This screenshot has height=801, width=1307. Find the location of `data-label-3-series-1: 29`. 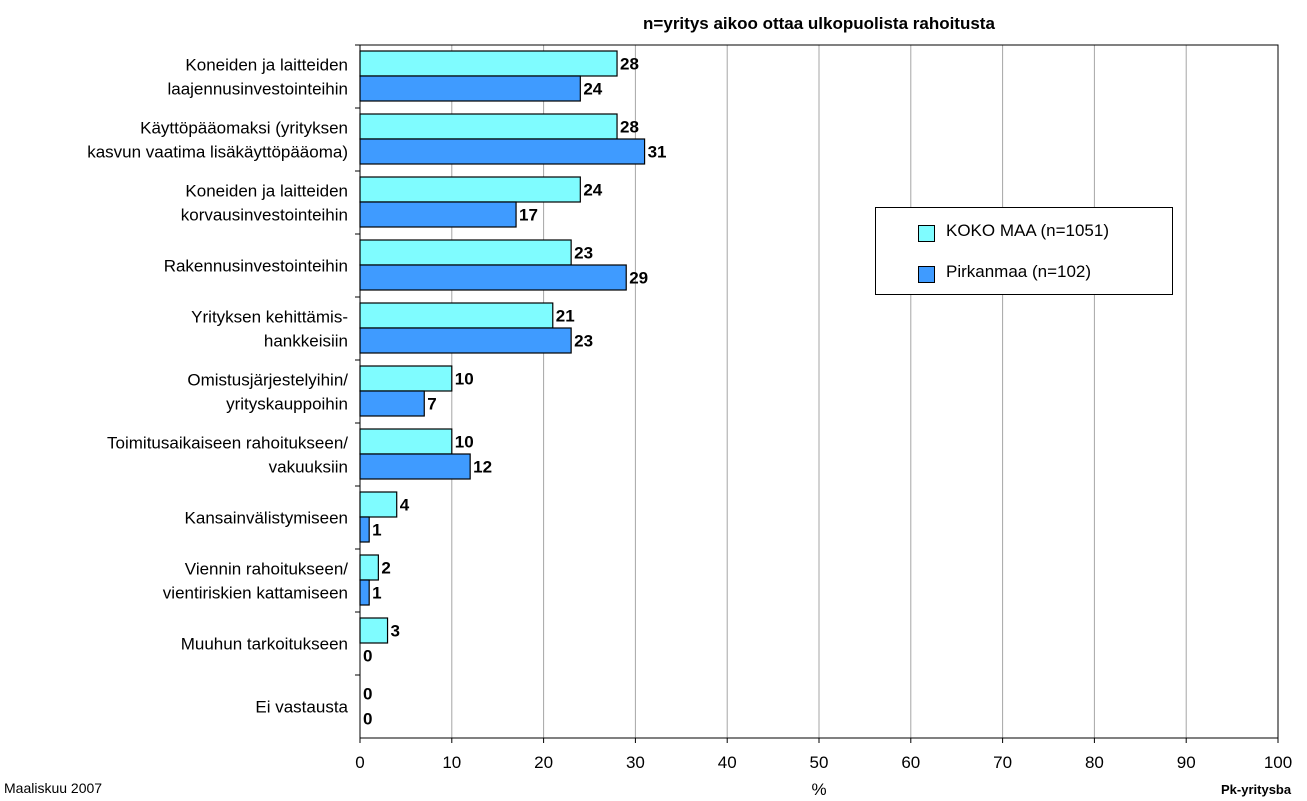

data-label-3-series-1: 29 is located at coordinates (638, 278).